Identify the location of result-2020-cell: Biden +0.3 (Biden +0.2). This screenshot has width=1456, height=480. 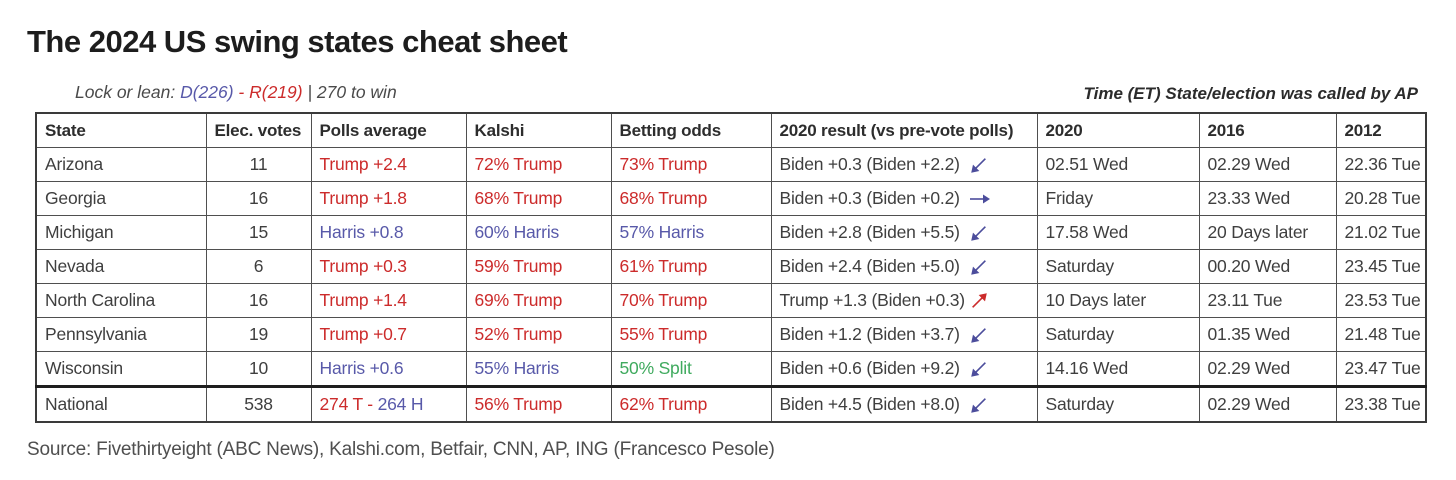
(904, 198).